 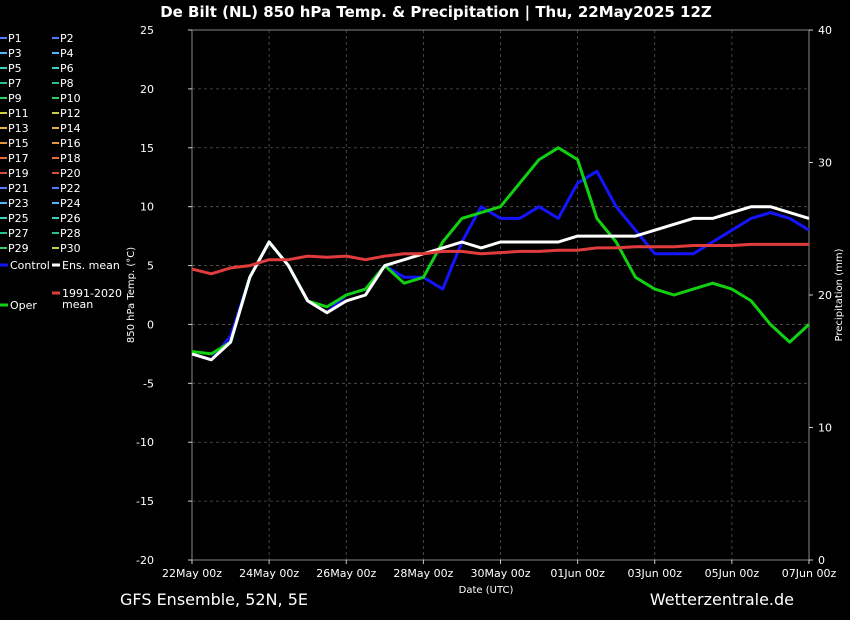 I want to click on y-tick-label: 25, so click(x=147, y=30).